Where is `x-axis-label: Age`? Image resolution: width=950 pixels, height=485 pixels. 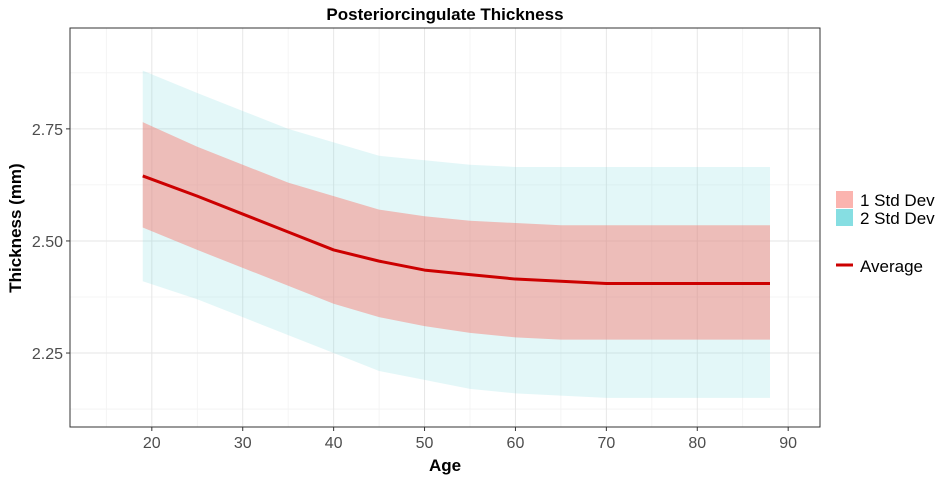
x-axis-label: Age is located at coordinates (445, 465).